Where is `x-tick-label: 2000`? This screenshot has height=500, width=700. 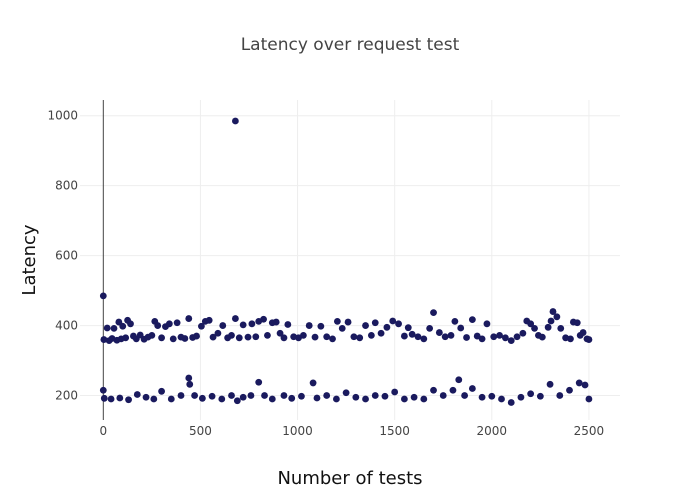
x-tick-label: 2000 is located at coordinates (492, 431).